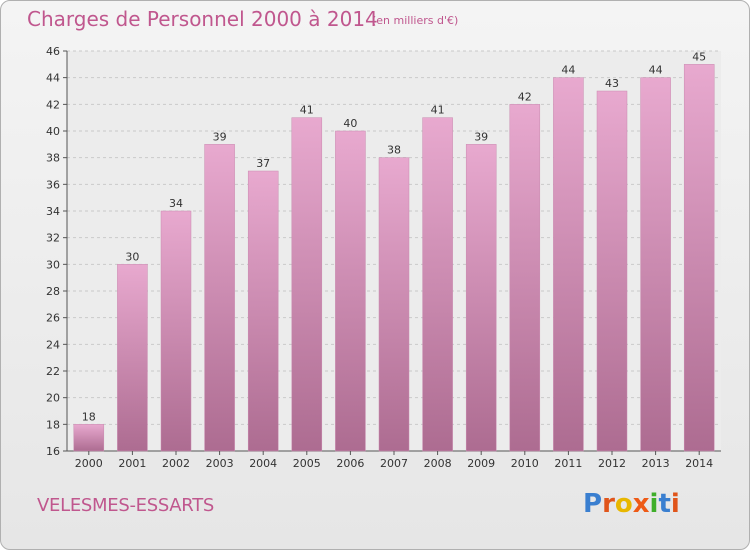 This screenshot has height=550, width=750. What do you see at coordinates (132, 256) in the screenshot?
I see `data-label-2001: 30` at bounding box center [132, 256].